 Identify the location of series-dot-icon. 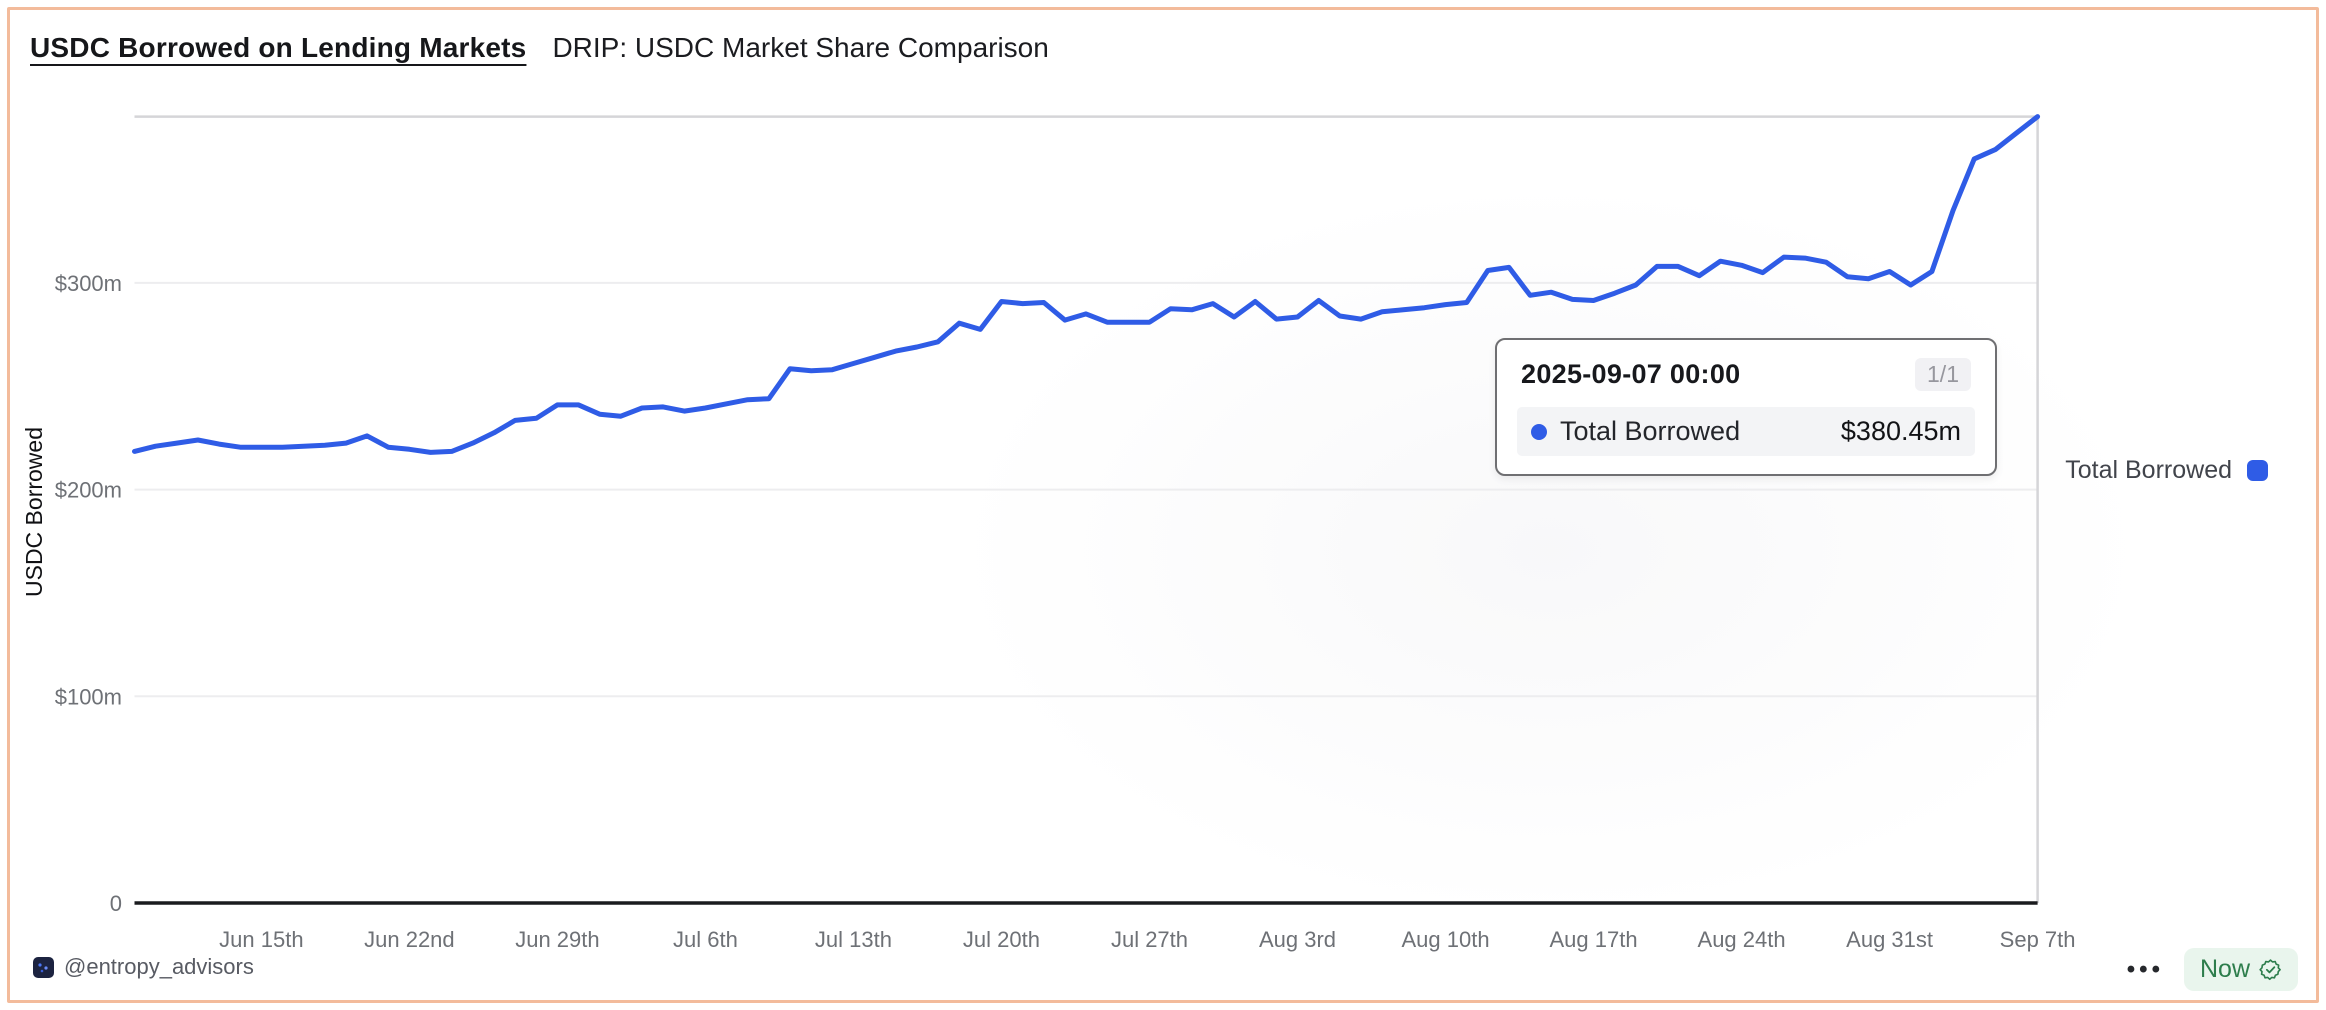
(1539, 431).